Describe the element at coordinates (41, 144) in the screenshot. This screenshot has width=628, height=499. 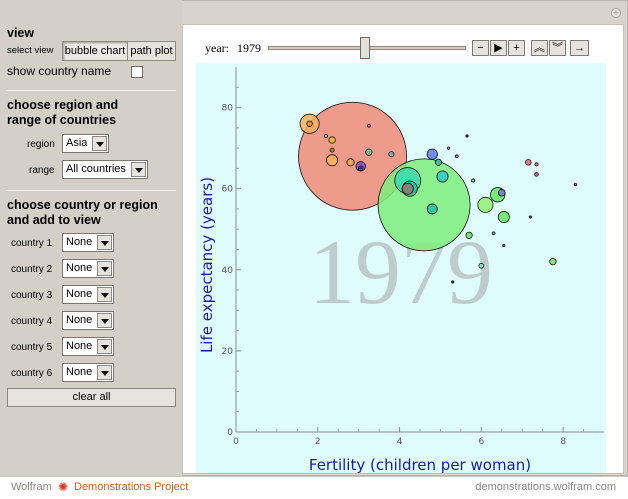
I see `region-label: region` at that location.